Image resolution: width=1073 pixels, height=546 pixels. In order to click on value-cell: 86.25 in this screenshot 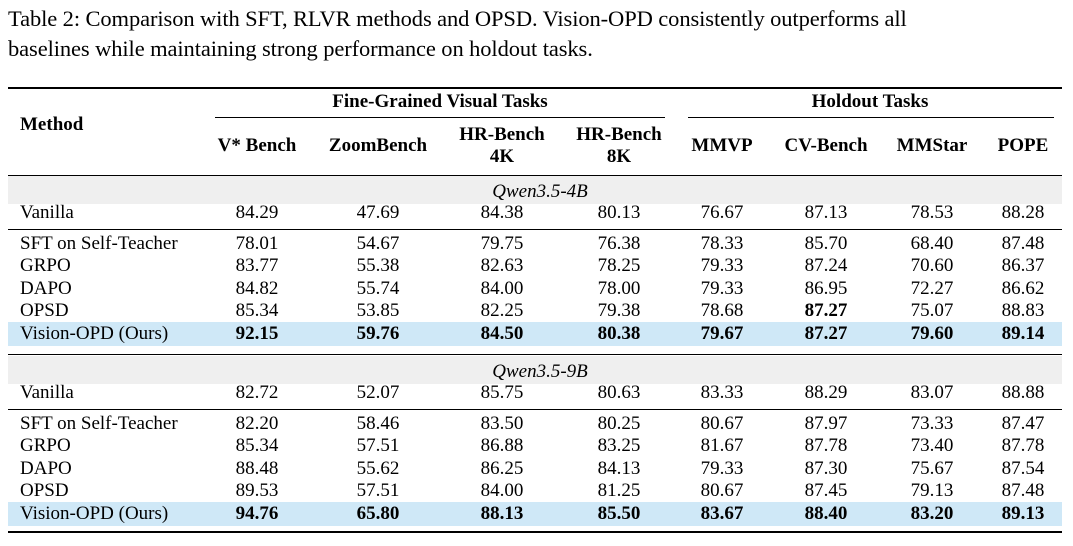, I will do `click(502, 468)`.